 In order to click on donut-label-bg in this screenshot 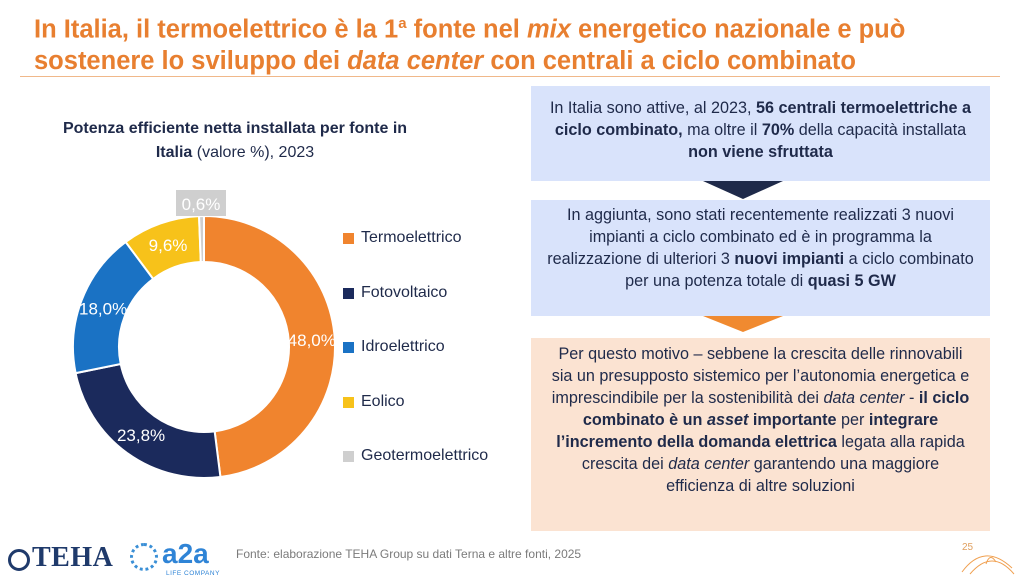, I will do `click(201, 203)`.